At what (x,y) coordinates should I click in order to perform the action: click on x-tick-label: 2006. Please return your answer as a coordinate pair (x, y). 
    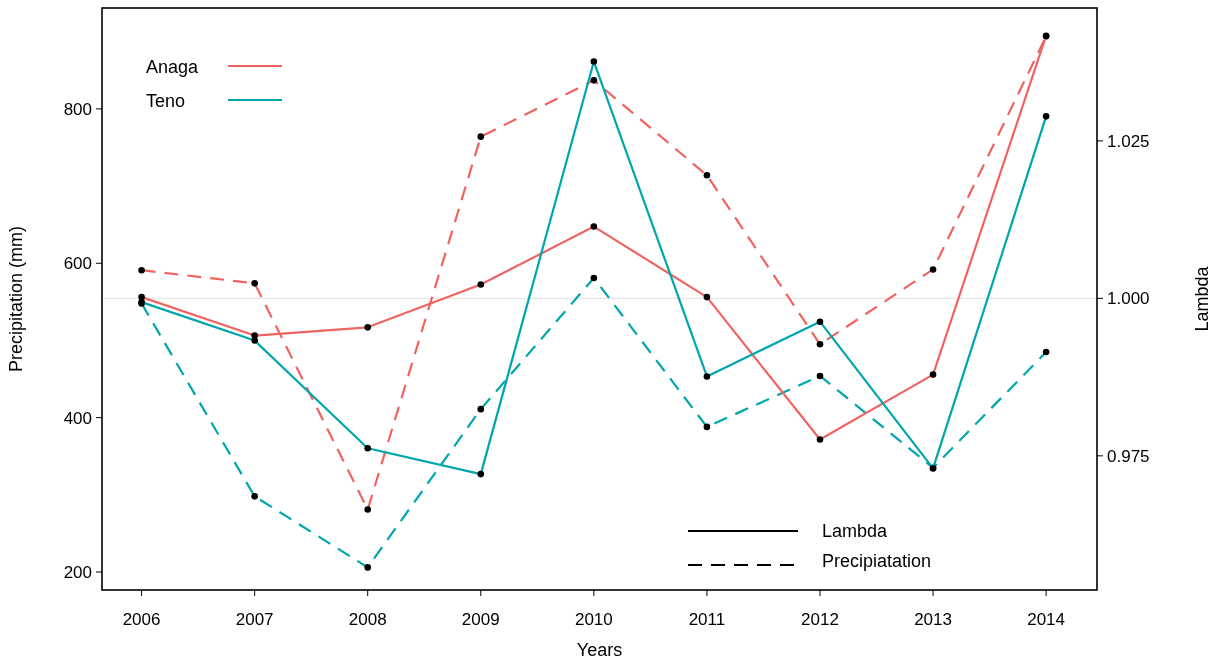
    Looking at the image, I should click on (141, 619).